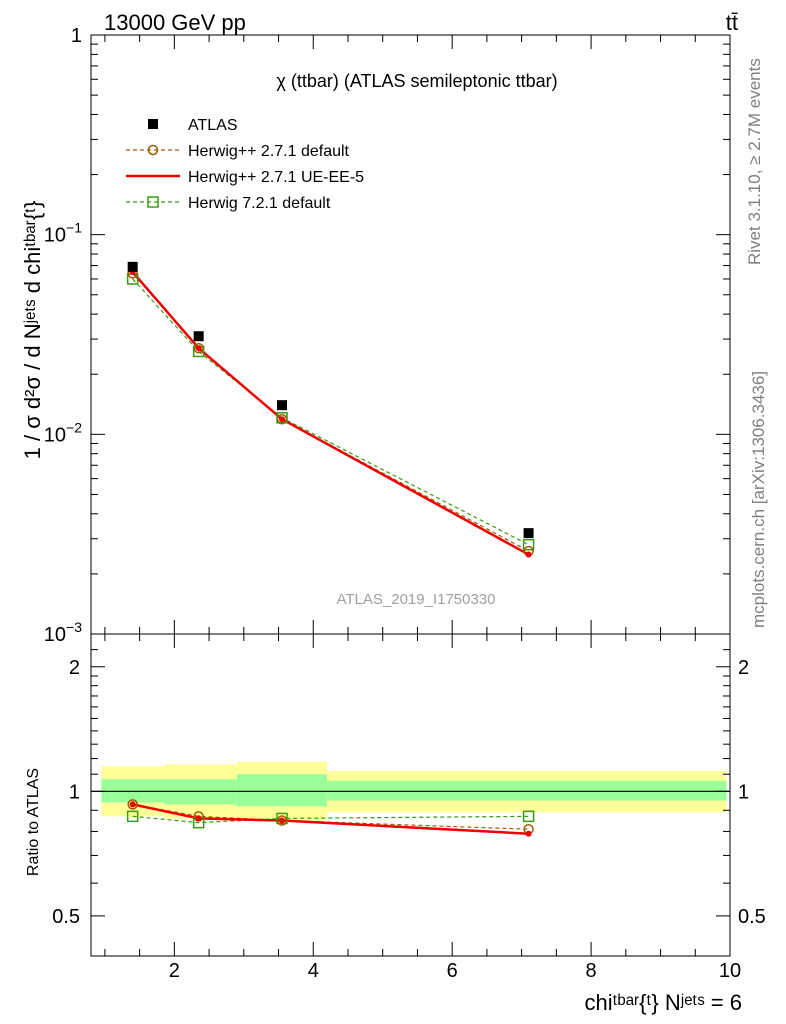  Describe the element at coordinates (732, 22) in the screenshot. I see `process-label: tt̄` at that location.